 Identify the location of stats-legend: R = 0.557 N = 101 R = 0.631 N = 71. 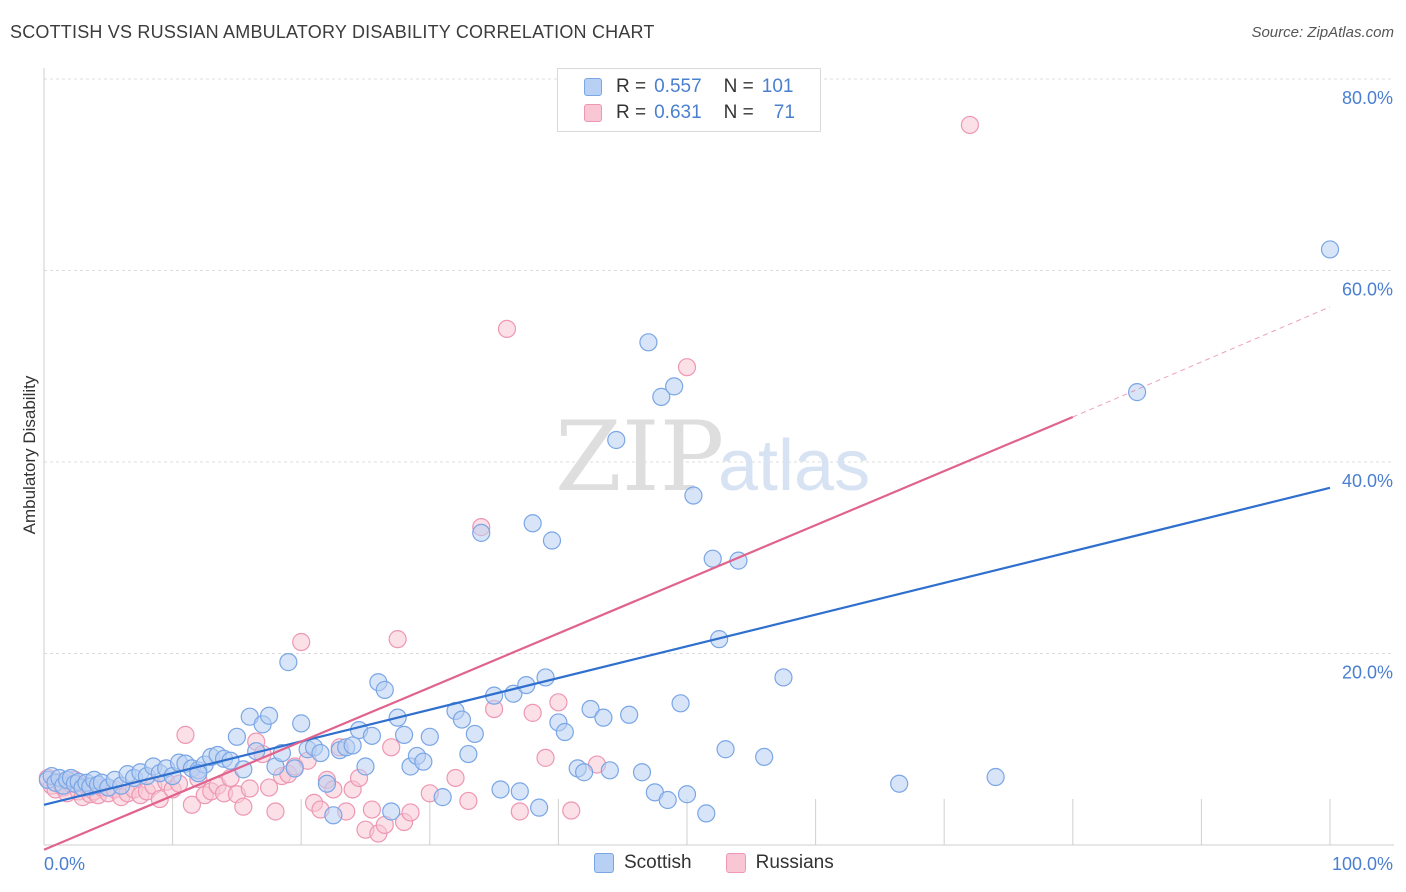
(689, 100).